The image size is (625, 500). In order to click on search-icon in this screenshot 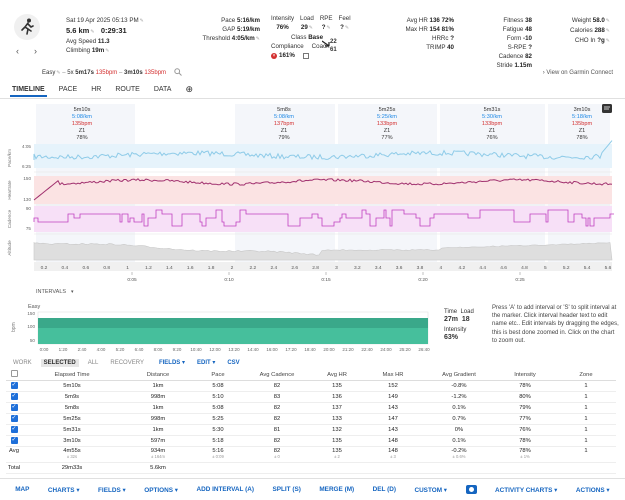, I will do `click(178, 72)`.